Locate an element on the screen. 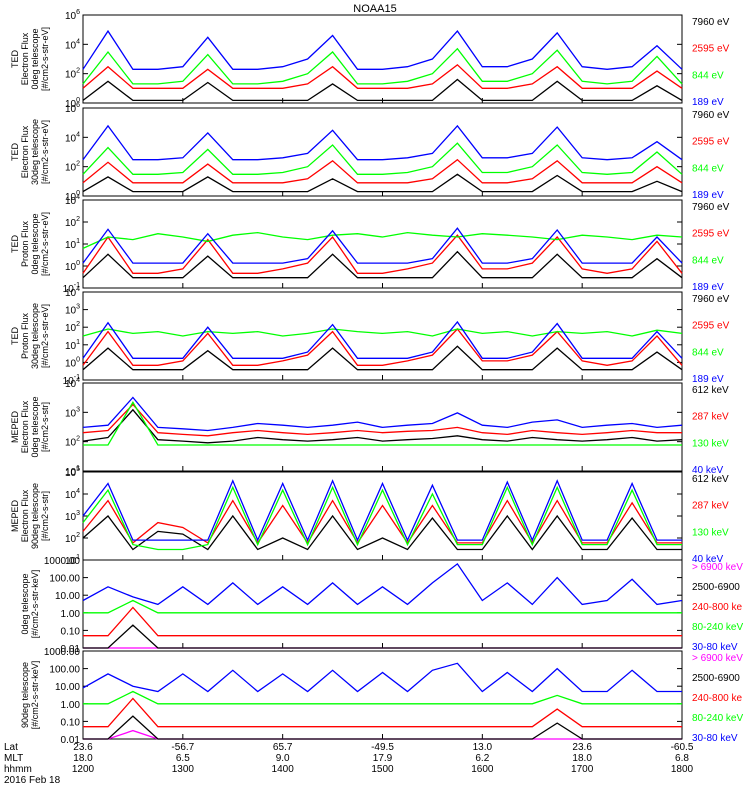  xrow-label-date: 2016 Feb 18 is located at coordinates (32, 780).